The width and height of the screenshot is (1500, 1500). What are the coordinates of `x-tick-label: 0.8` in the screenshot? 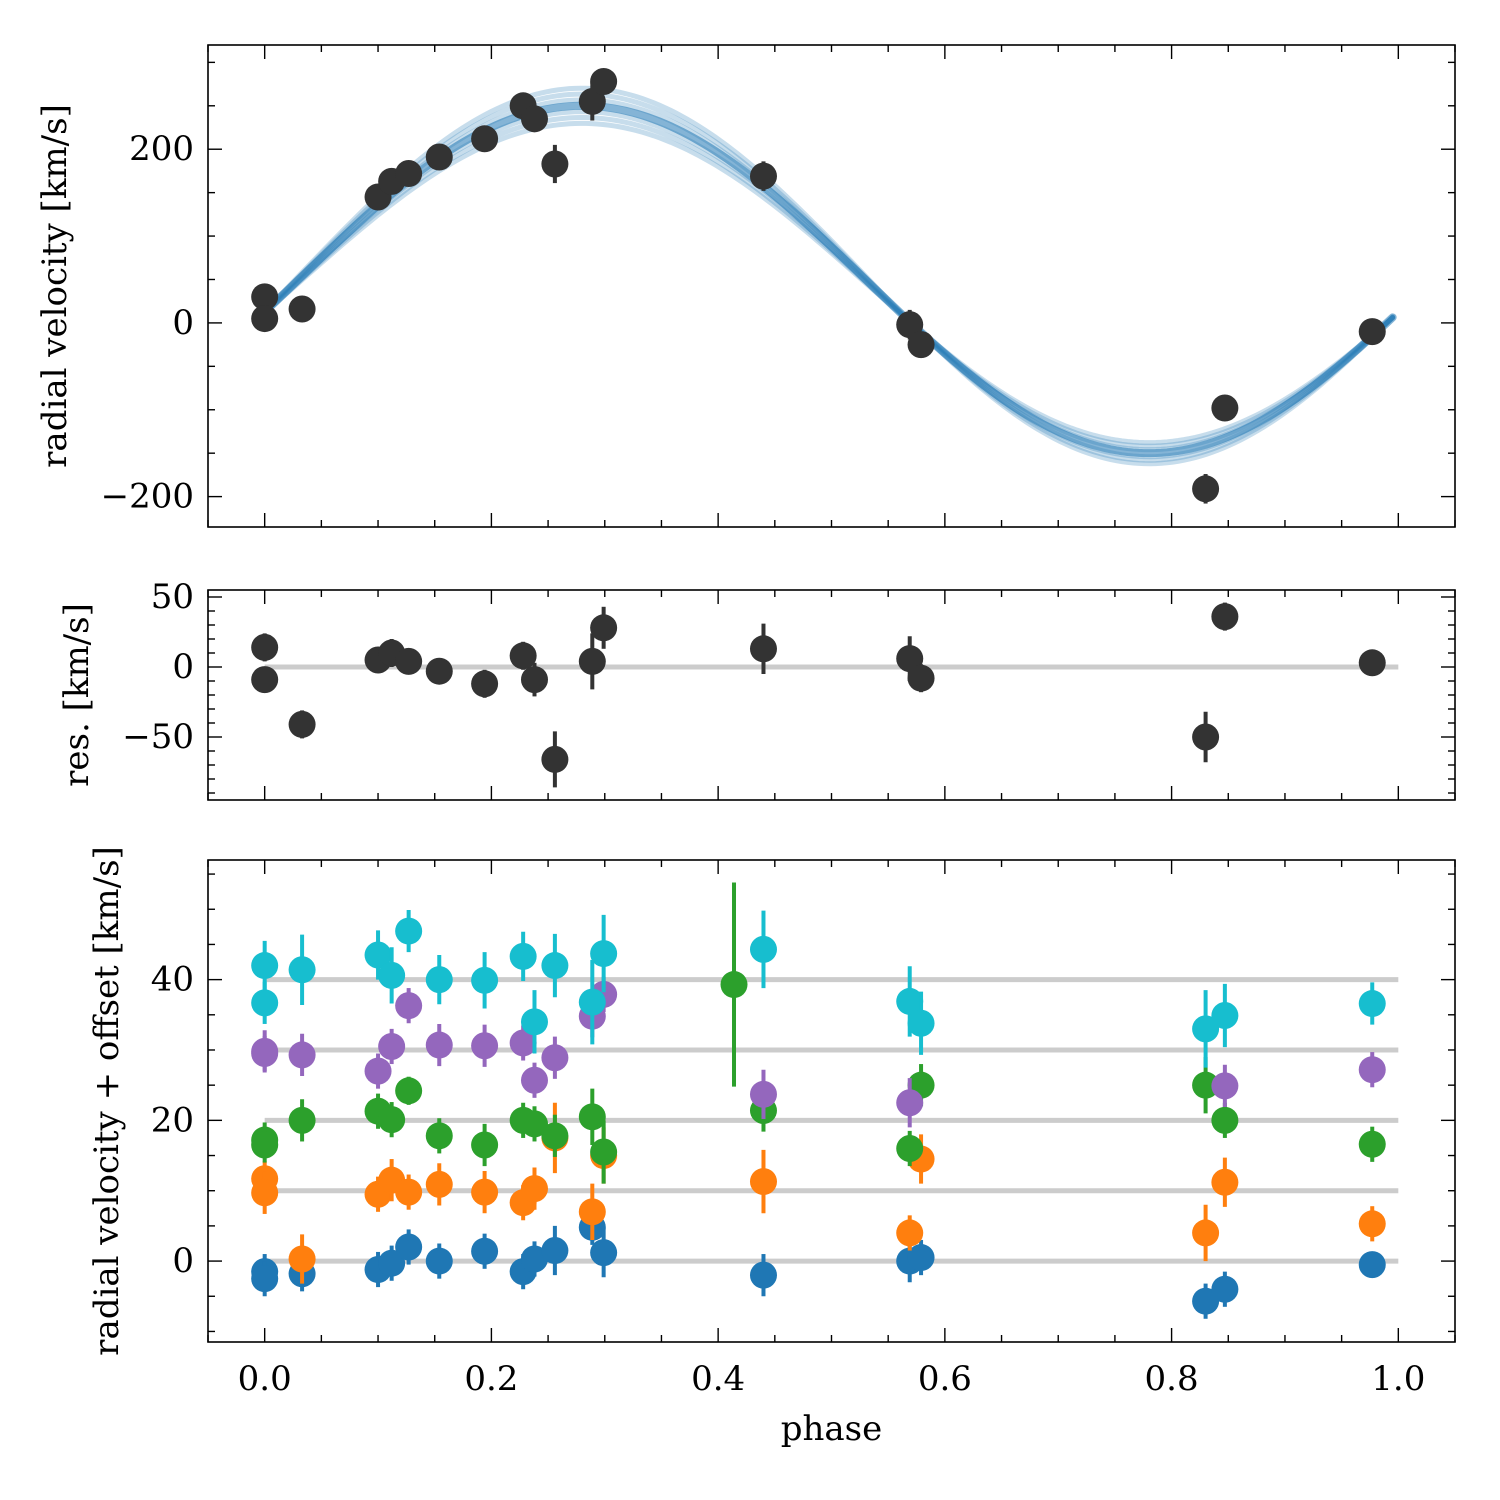 It's located at (1172, 1379).